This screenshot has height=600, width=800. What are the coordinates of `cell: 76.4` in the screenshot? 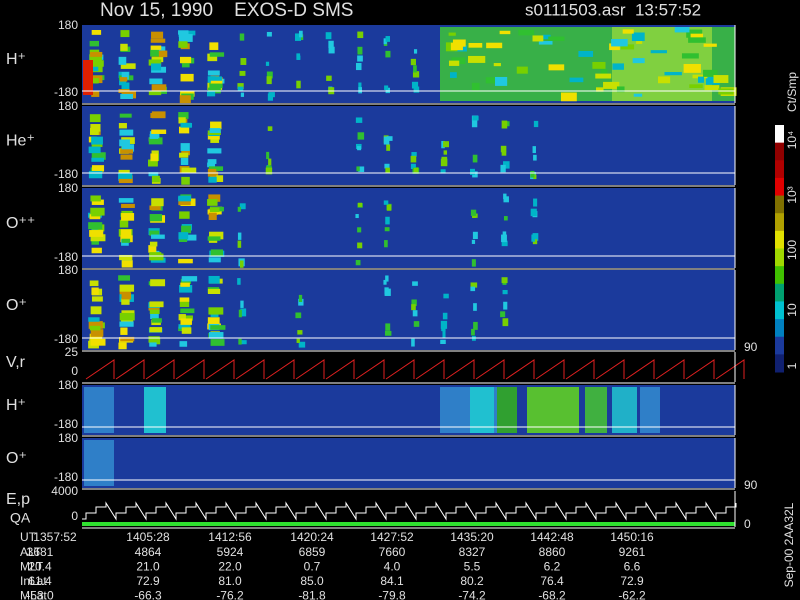 It's located at (552, 581).